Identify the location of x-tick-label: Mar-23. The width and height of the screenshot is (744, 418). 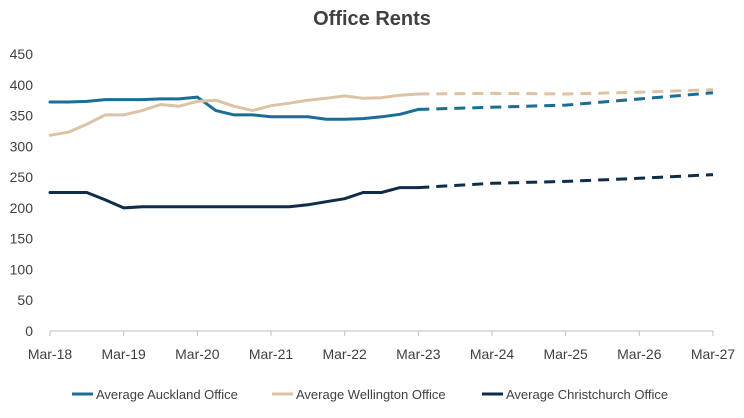
(418, 354).